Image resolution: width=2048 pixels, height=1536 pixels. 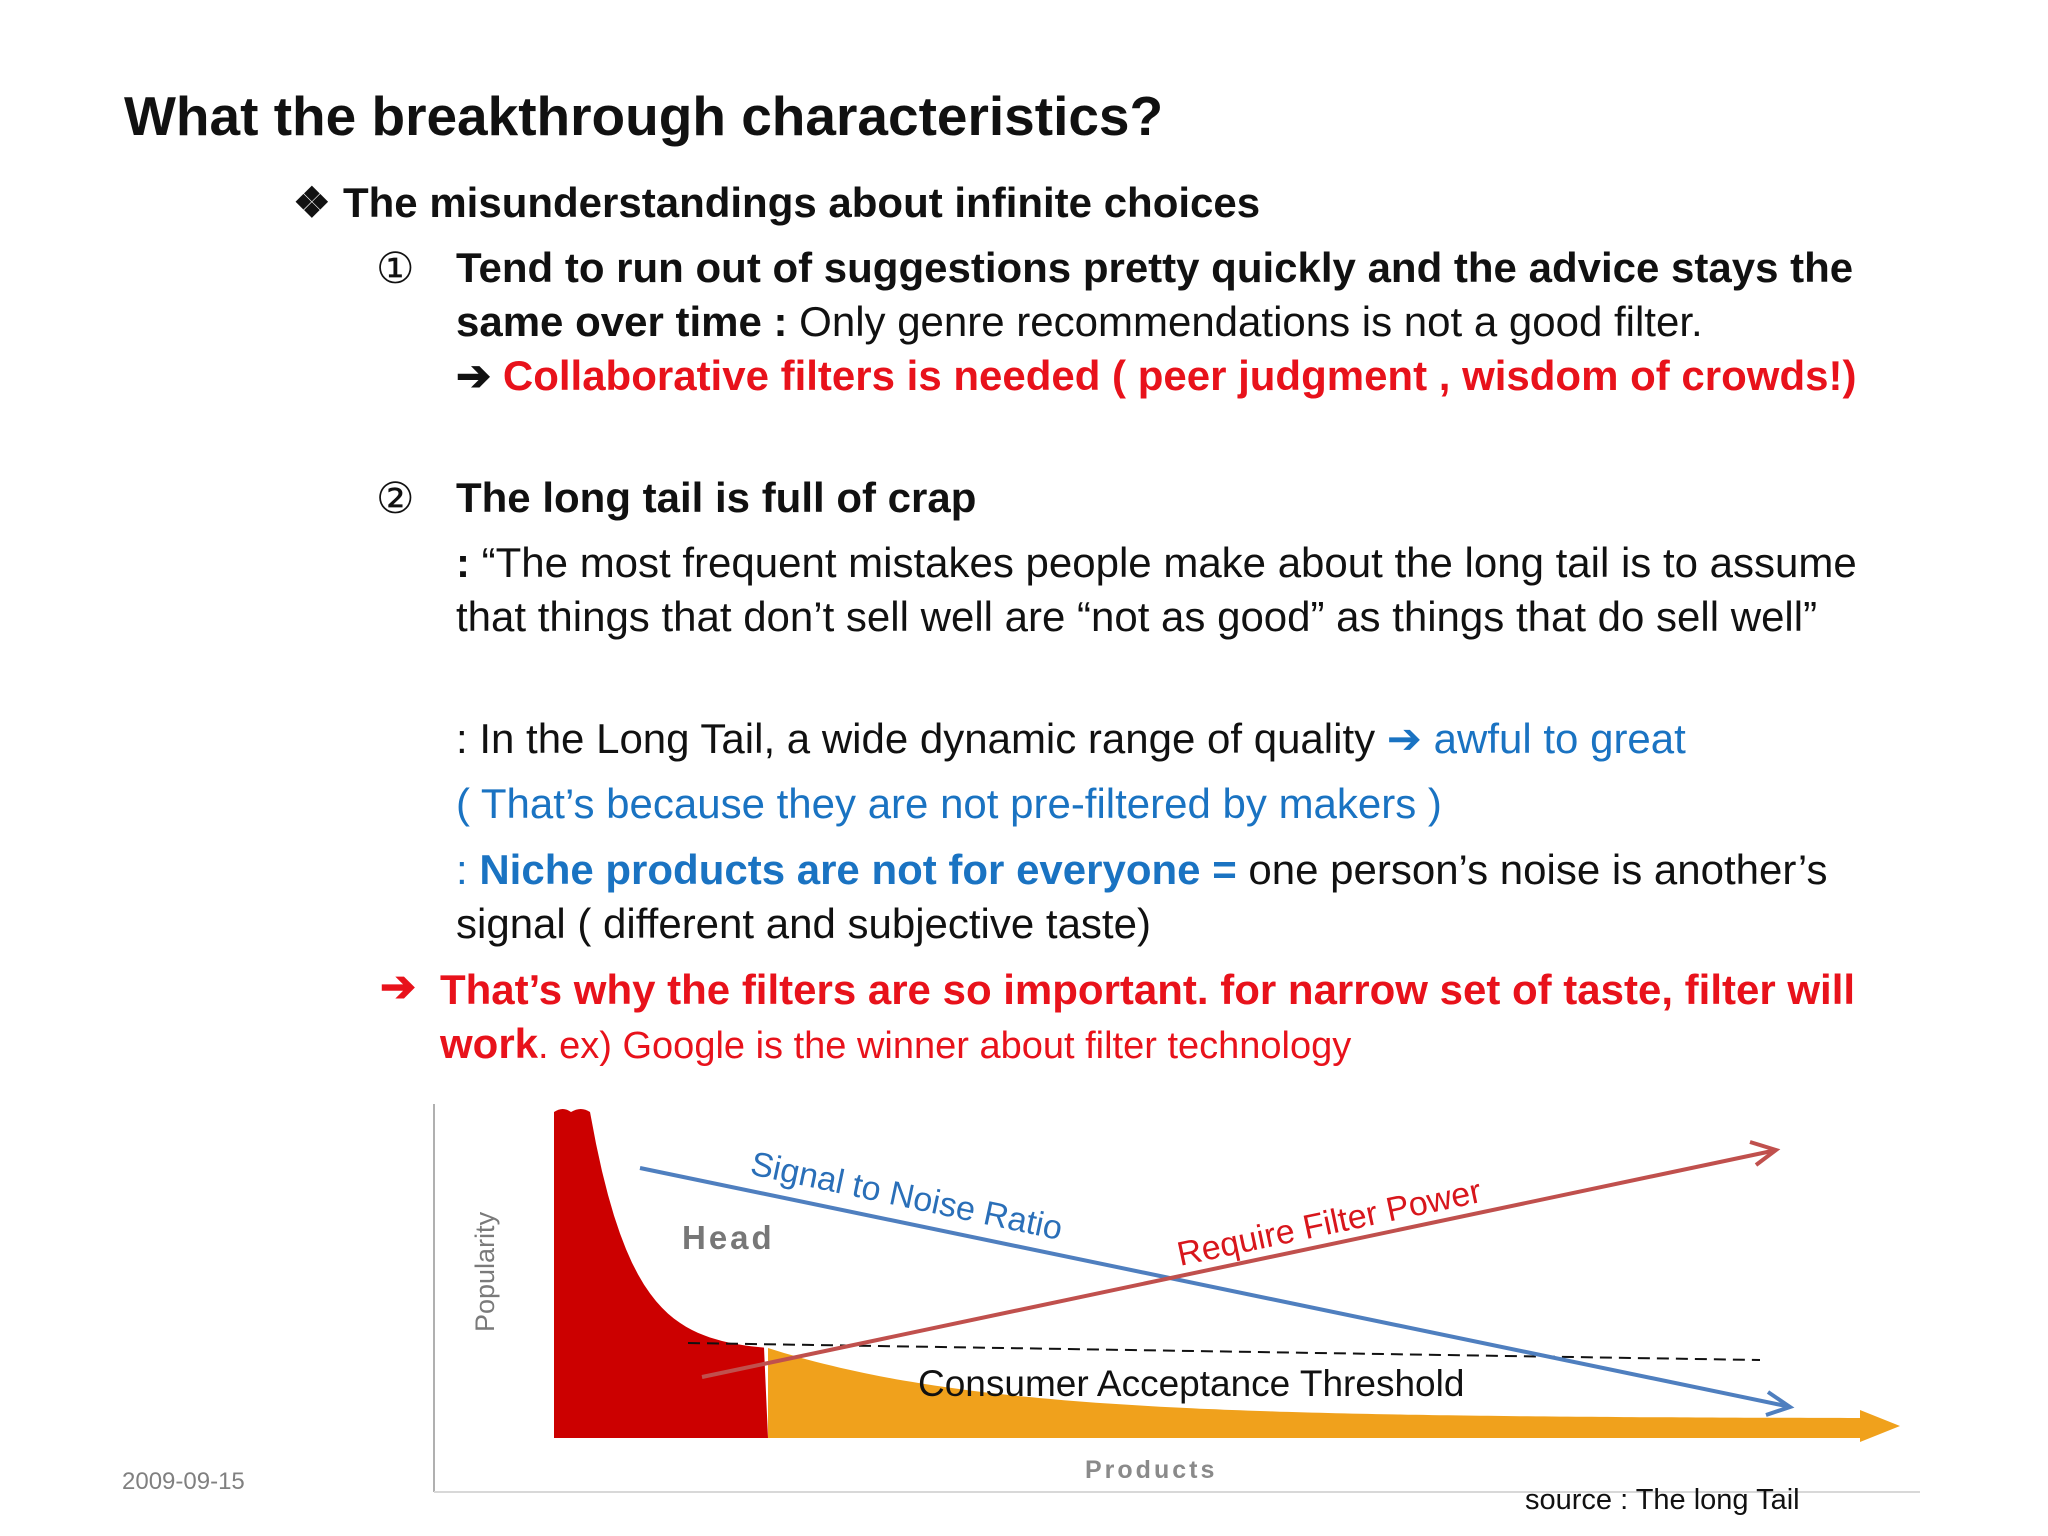 I want to click on niche-colon: :, so click(x=468, y=869).